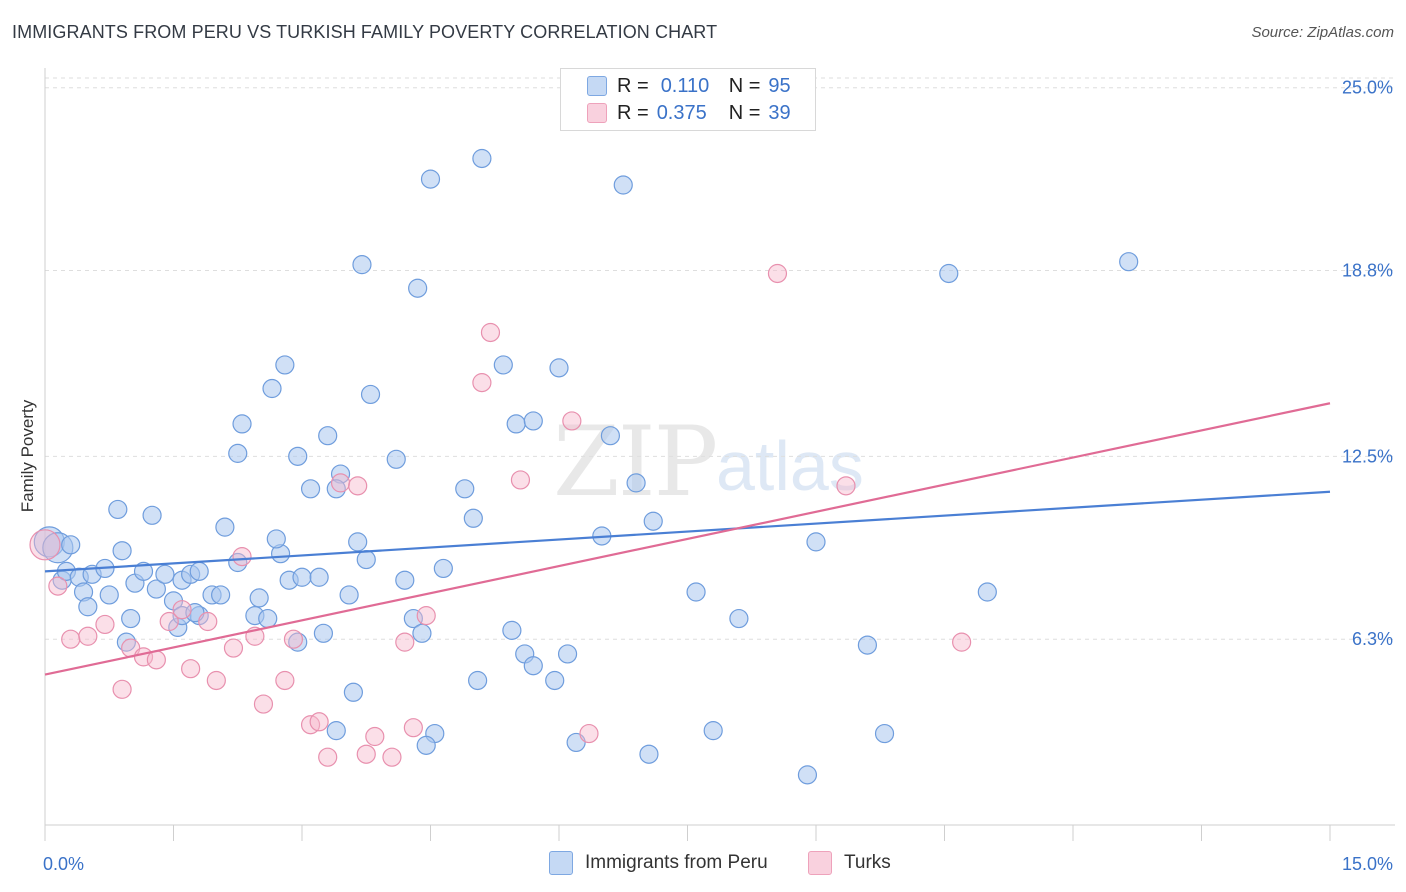 This screenshot has height=892, width=1406. What do you see at coordinates (689, 113) in the screenshot?
I see `legend-row-turks: R = 0.375 N = 39` at bounding box center [689, 113].